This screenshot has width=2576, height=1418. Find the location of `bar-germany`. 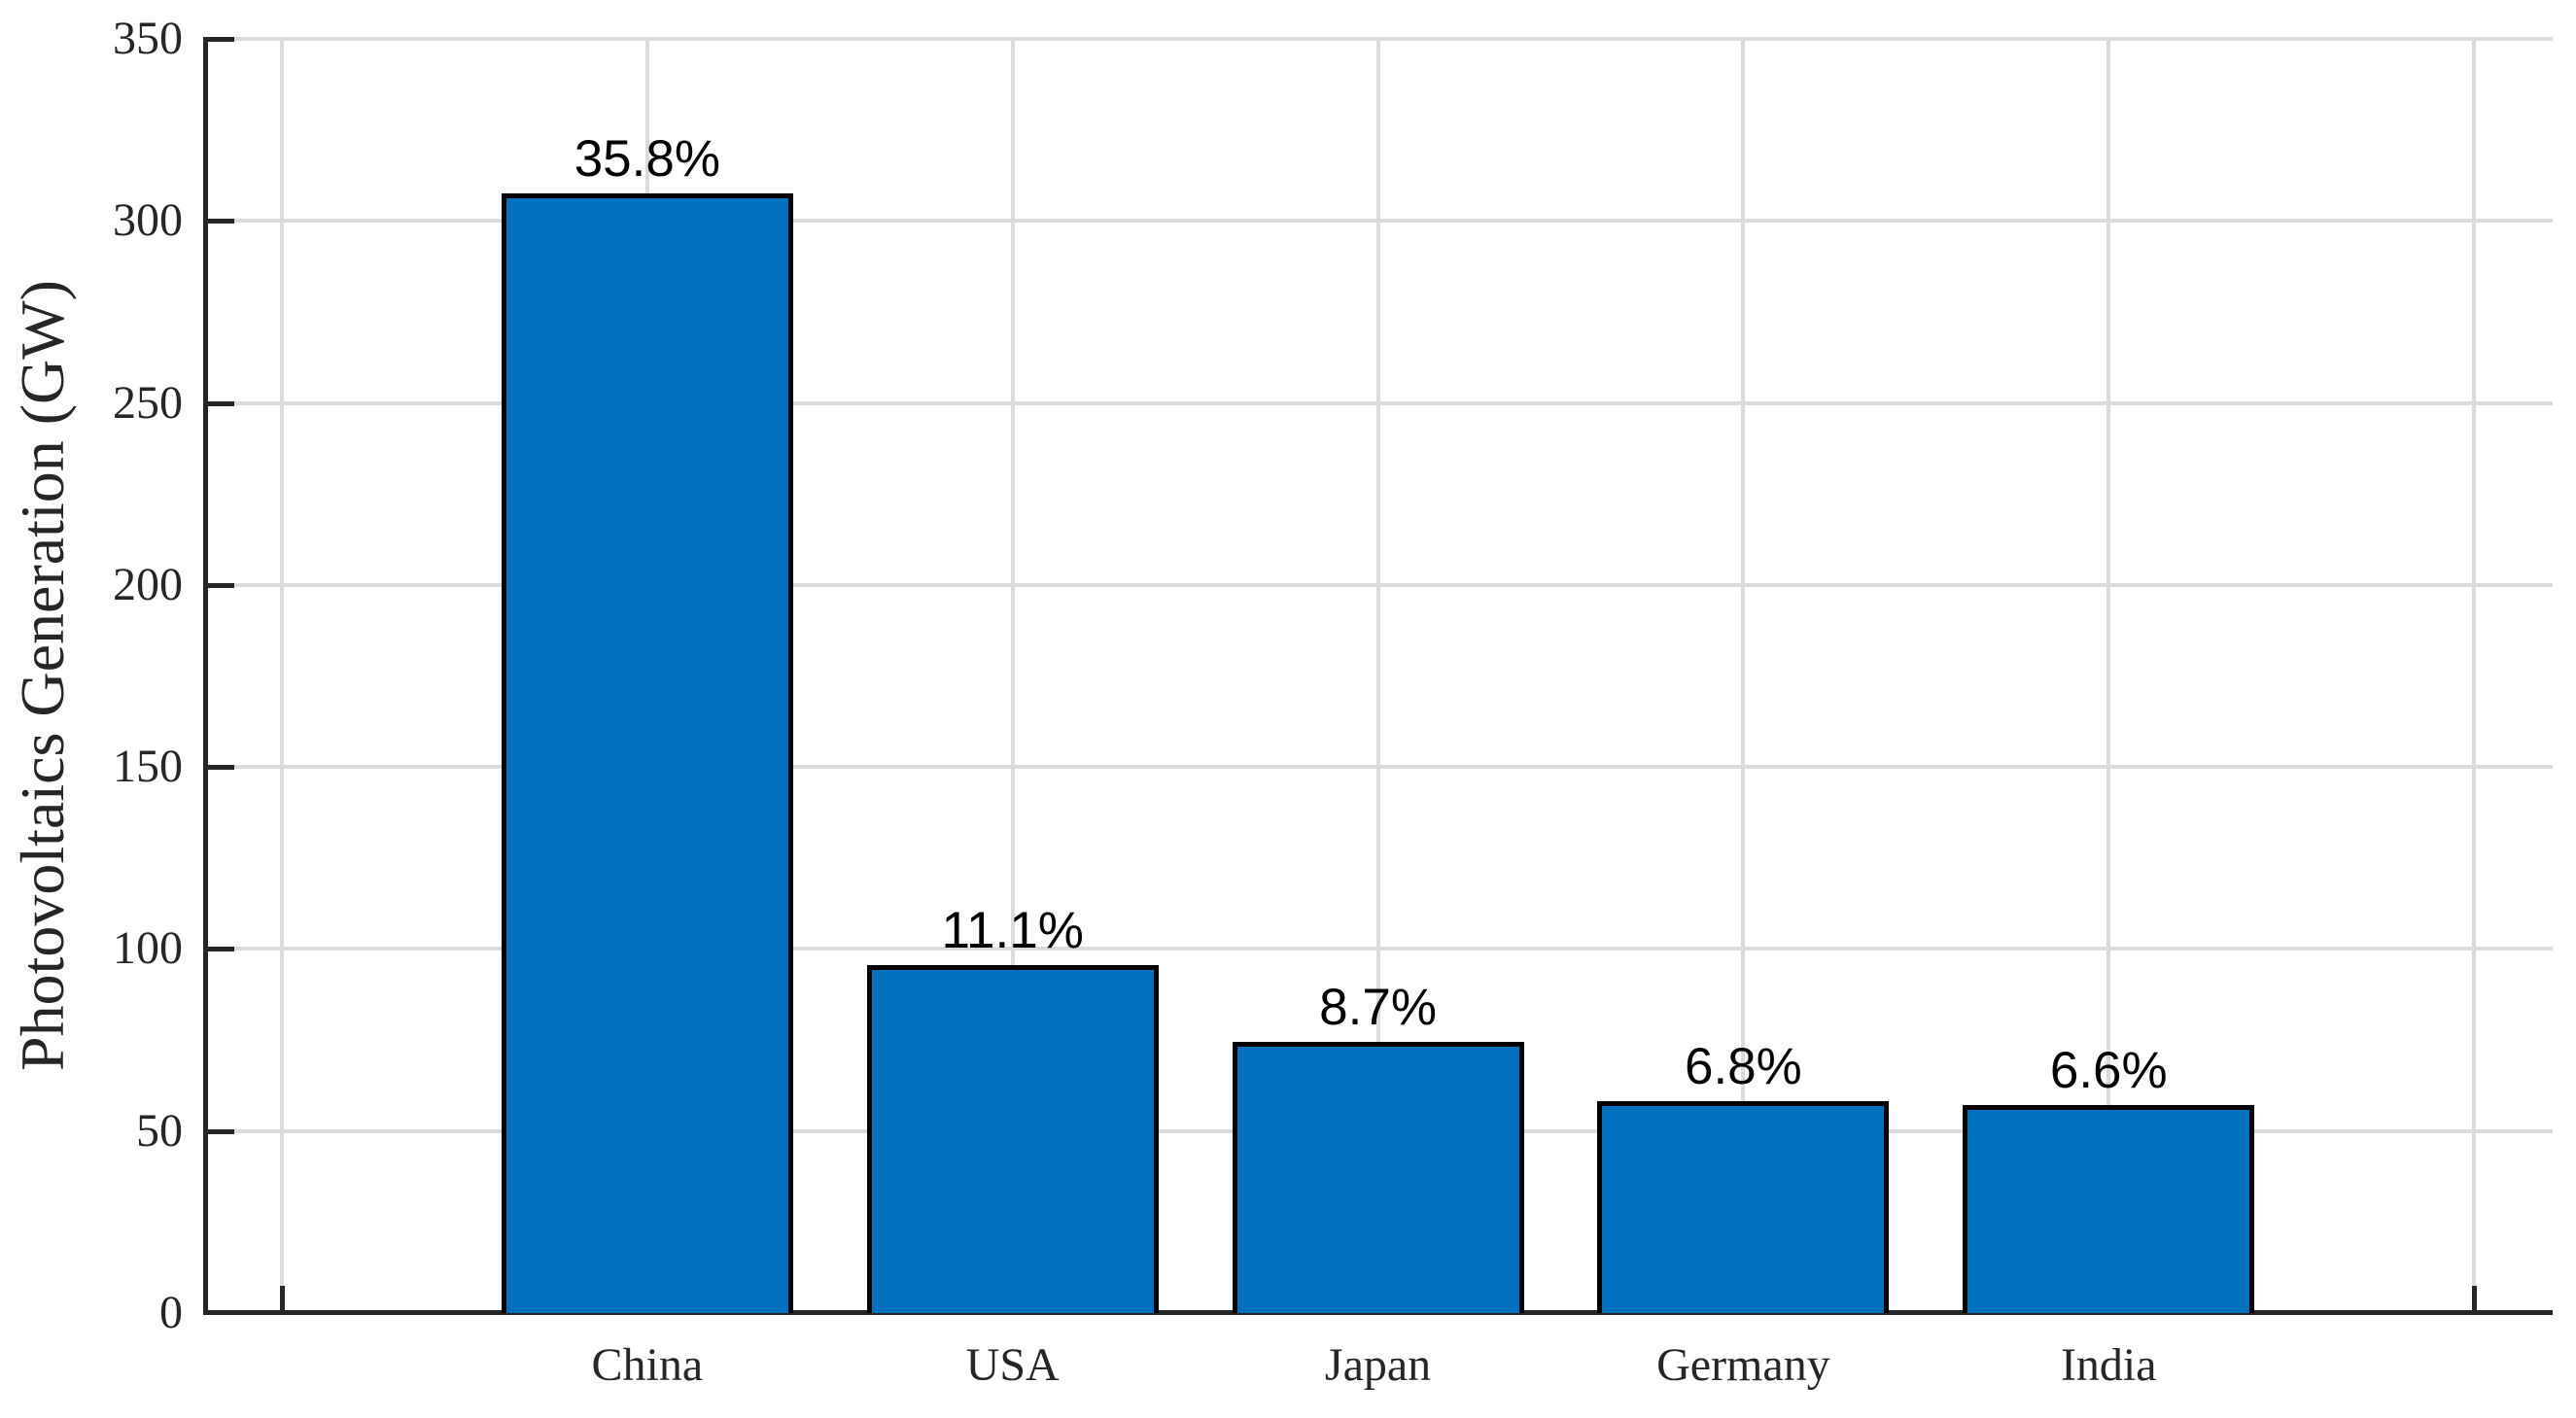

bar-germany is located at coordinates (1743, 1206).